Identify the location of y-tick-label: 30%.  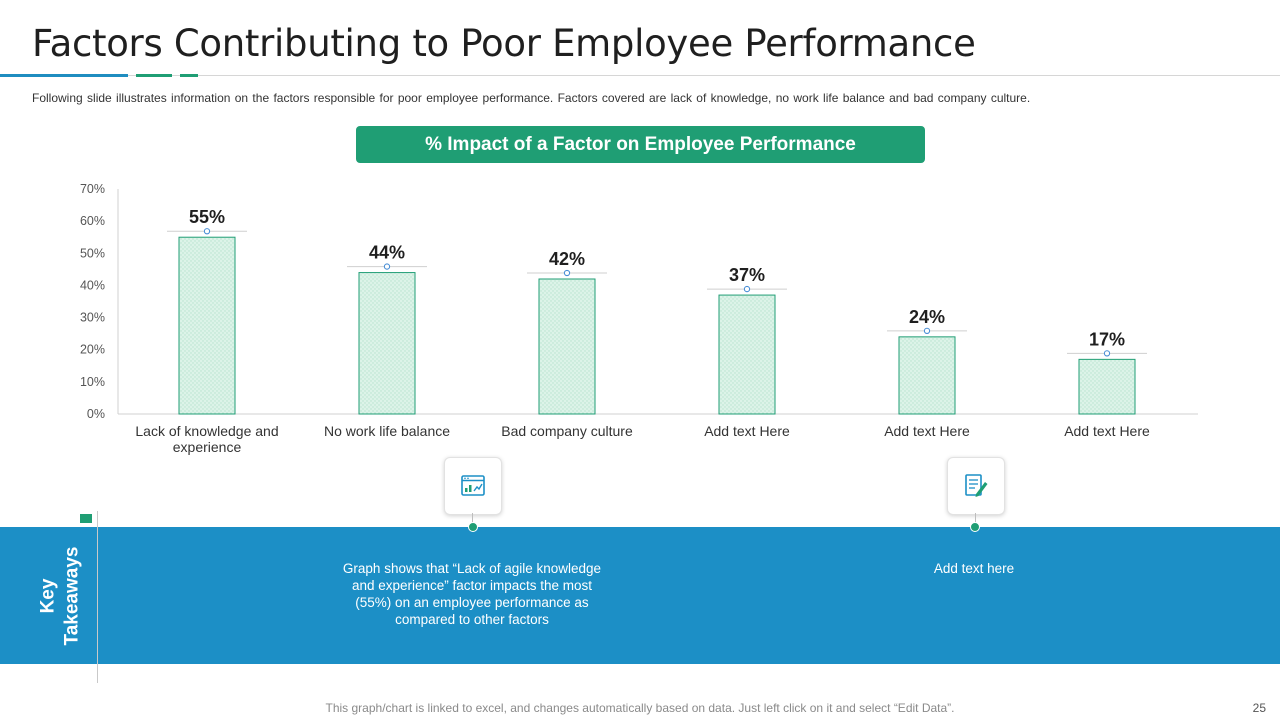
(92, 318).